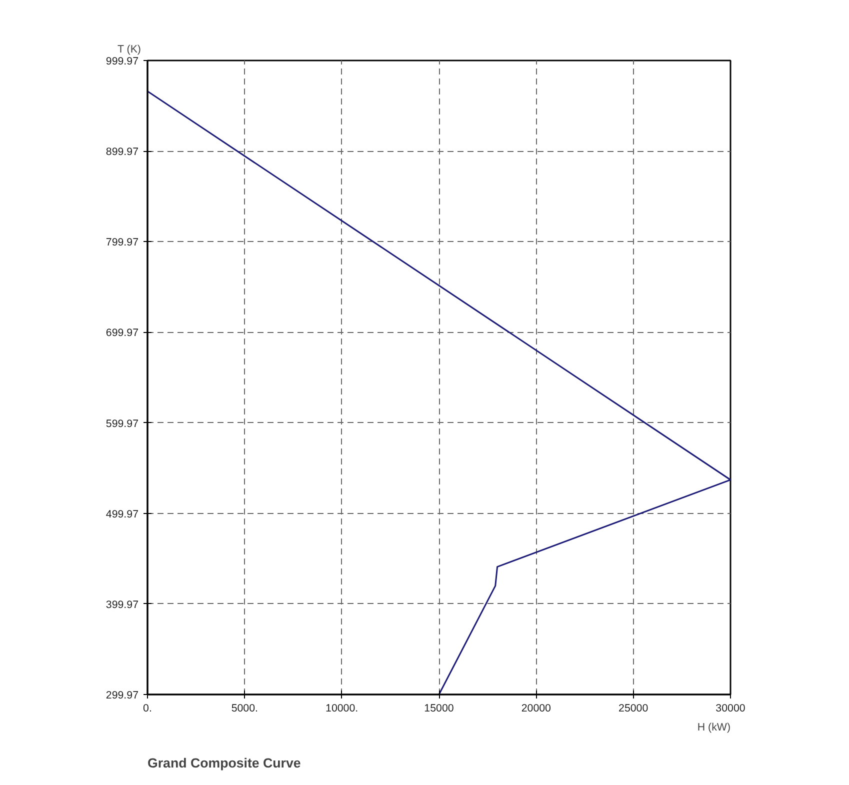  I want to click on text: Grand Composite Curve, so click(224, 763).